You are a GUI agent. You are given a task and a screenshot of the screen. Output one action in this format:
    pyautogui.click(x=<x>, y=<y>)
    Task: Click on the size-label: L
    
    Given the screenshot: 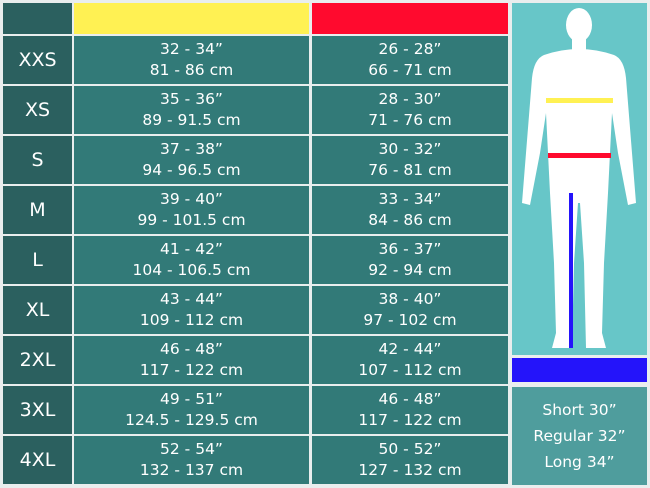 What is the action you would take?
    pyautogui.click(x=37, y=260)
    